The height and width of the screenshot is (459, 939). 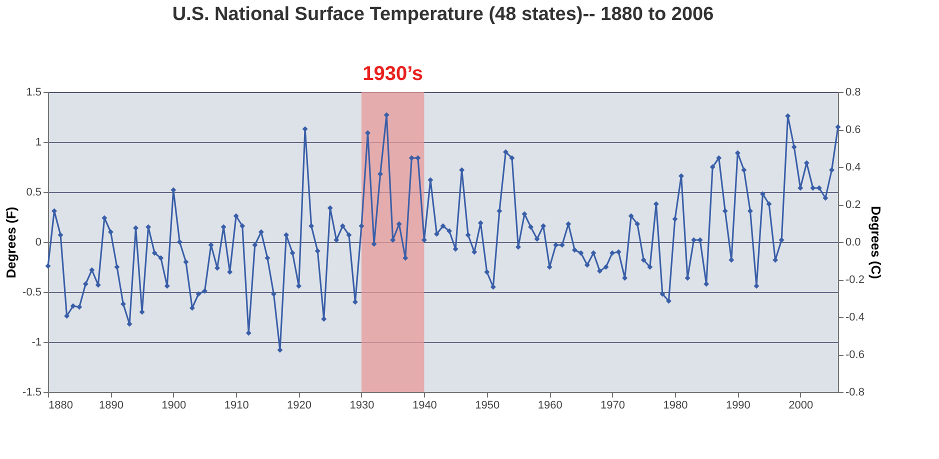 I want to click on x-tick-label: 1940, so click(x=424, y=406).